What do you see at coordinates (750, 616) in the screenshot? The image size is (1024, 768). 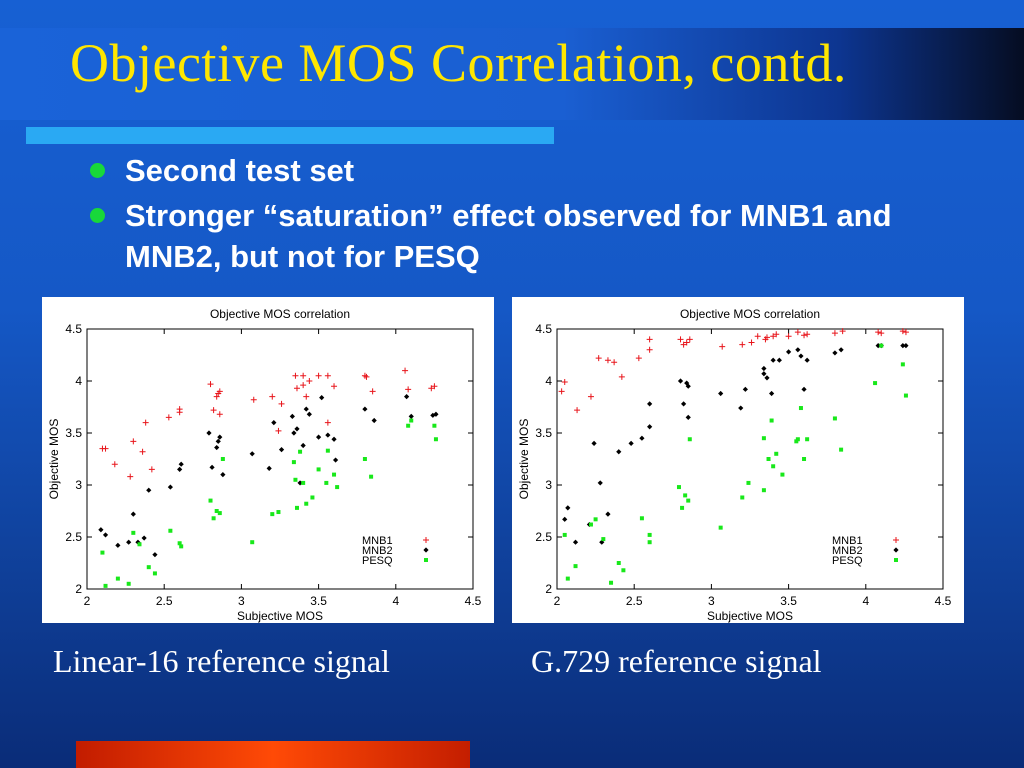 I see `x-axis-label: Subjective MOS` at bounding box center [750, 616].